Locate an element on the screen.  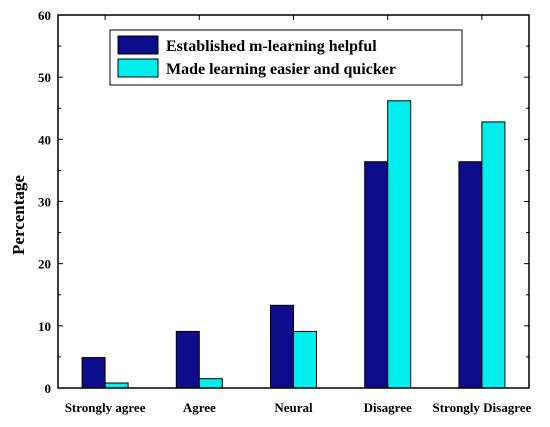
legend-box is located at coordinates (286, 57).